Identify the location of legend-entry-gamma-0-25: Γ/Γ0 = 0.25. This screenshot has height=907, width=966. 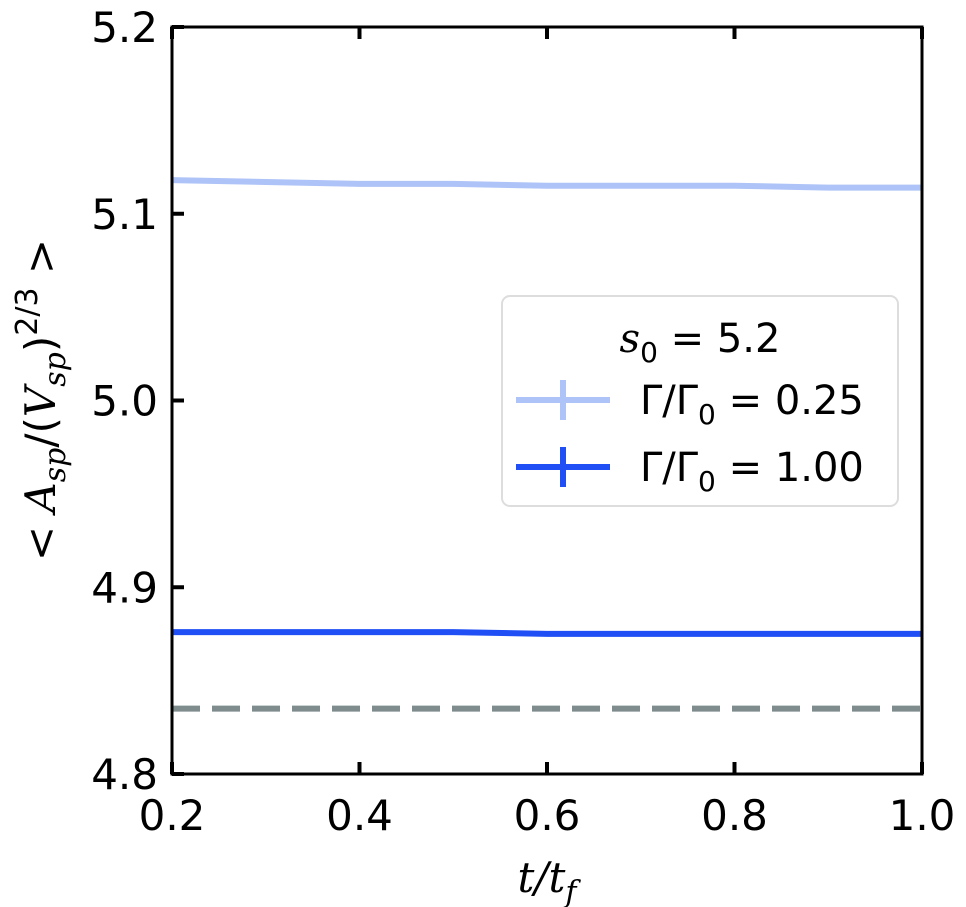
(690, 404).